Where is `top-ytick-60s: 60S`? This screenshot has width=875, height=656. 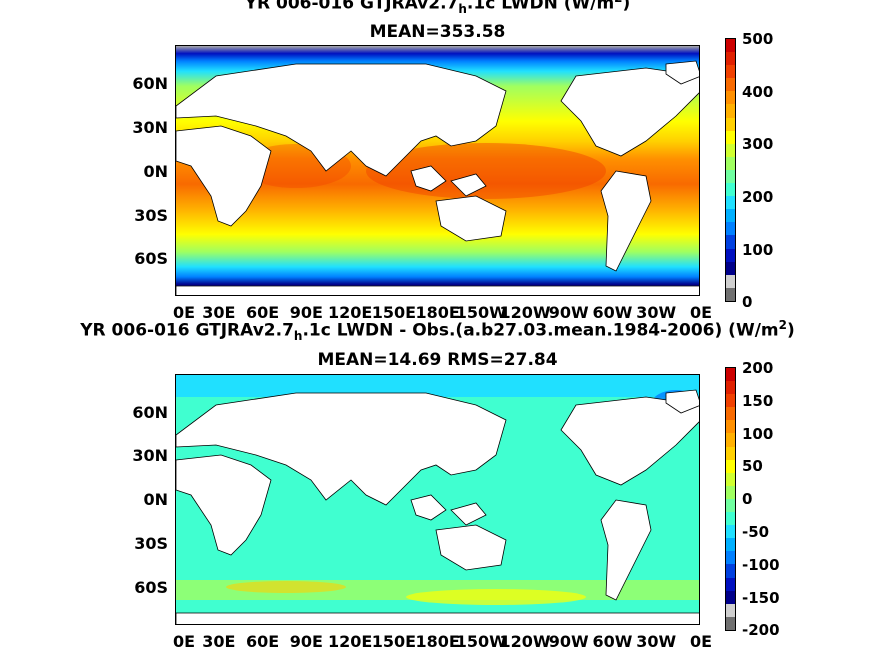
top-ytick-60s: 60S is located at coordinates (151, 258).